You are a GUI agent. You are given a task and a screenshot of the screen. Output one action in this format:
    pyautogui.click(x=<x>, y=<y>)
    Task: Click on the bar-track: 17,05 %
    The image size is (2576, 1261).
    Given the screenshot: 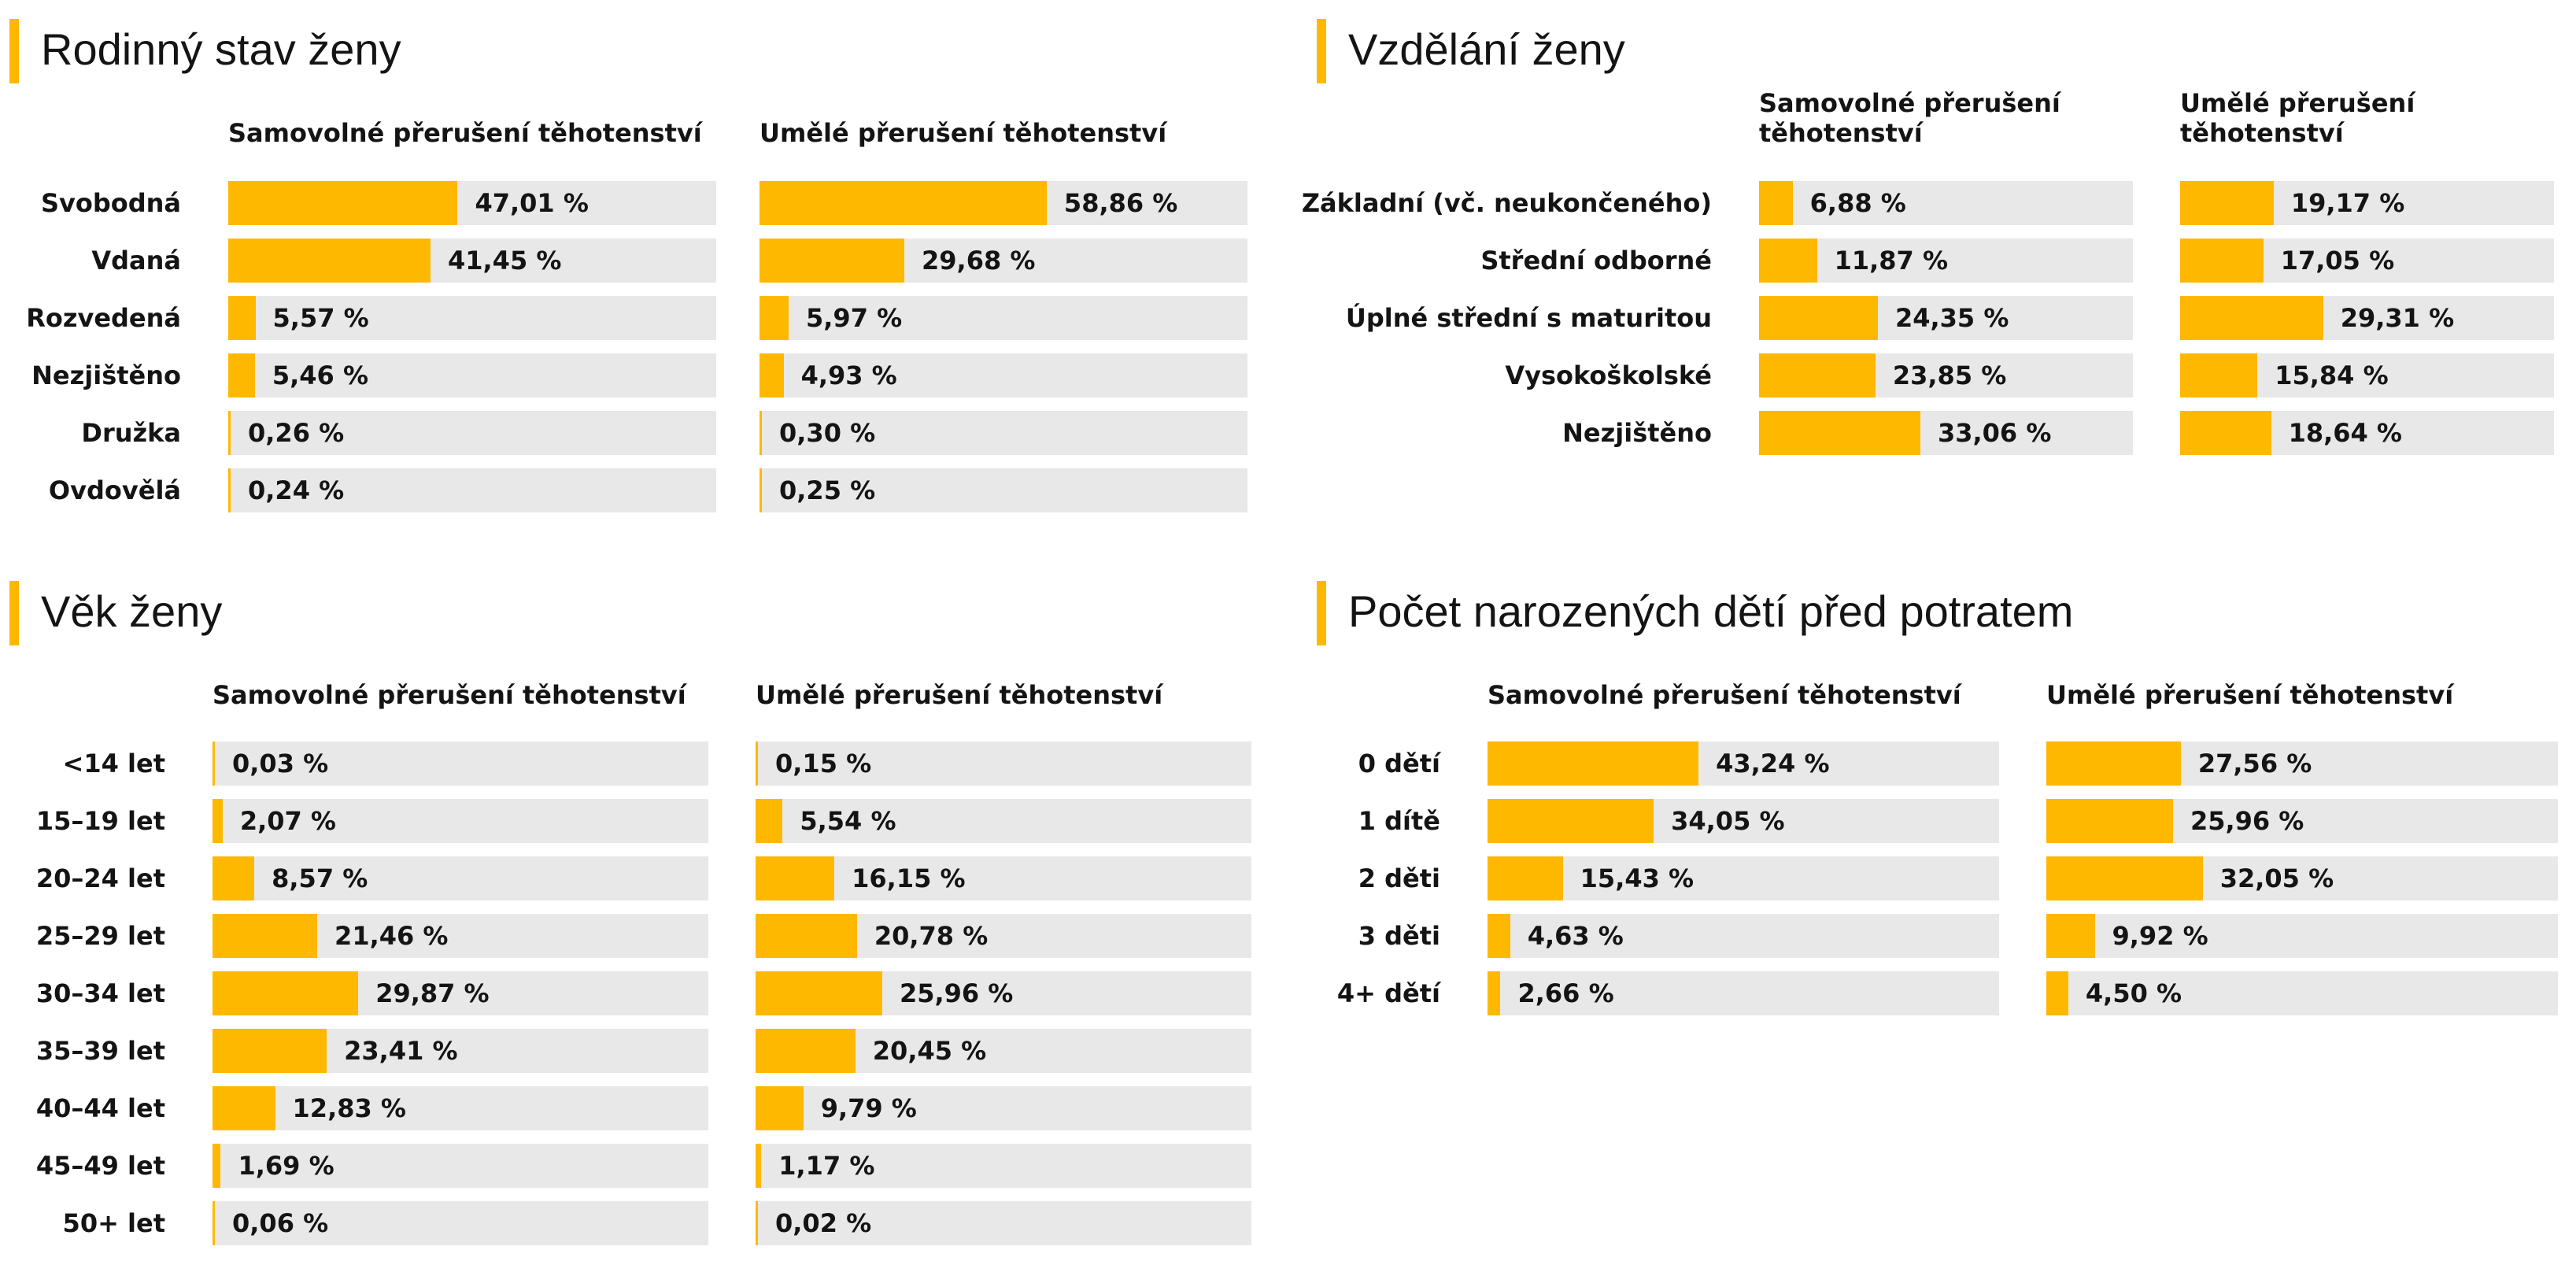 What is the action you would take?
    pyautogui.click(x=2367, y=261)
    